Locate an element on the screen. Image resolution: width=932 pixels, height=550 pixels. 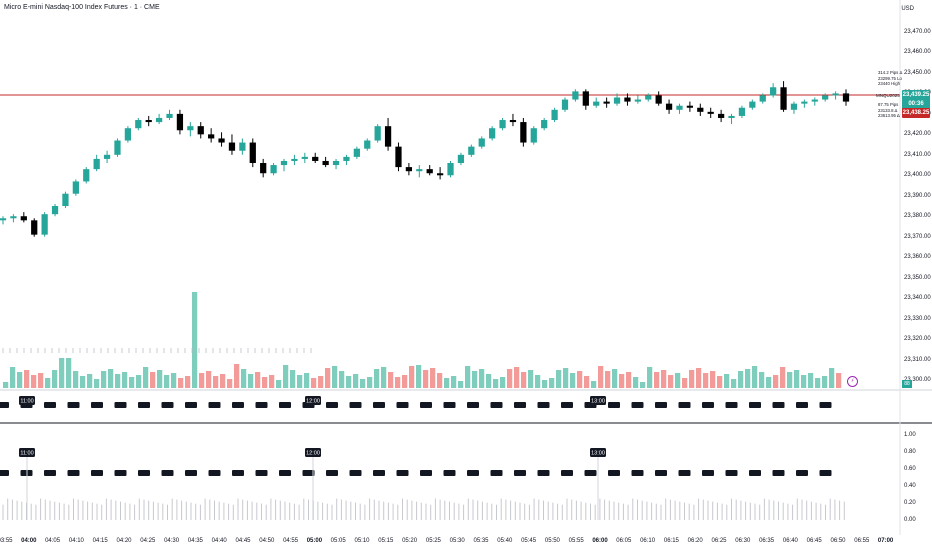
time-tick-label: 04:40 is located at coordinates (219, 541).